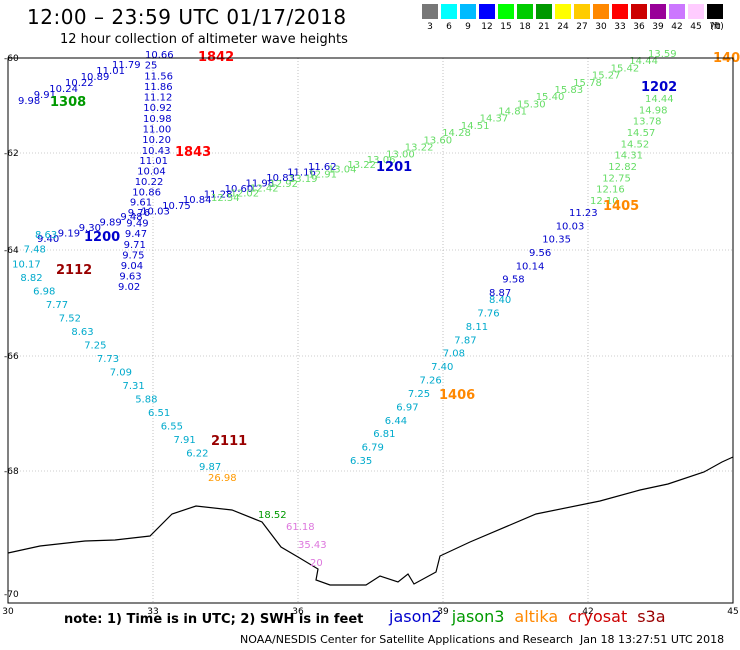 This screenshot has width=740, height=650. What do you see at coordinates (222, 478) in the screenshot?
I see `swh-label: 26.98` at bounding box center [222, 478].